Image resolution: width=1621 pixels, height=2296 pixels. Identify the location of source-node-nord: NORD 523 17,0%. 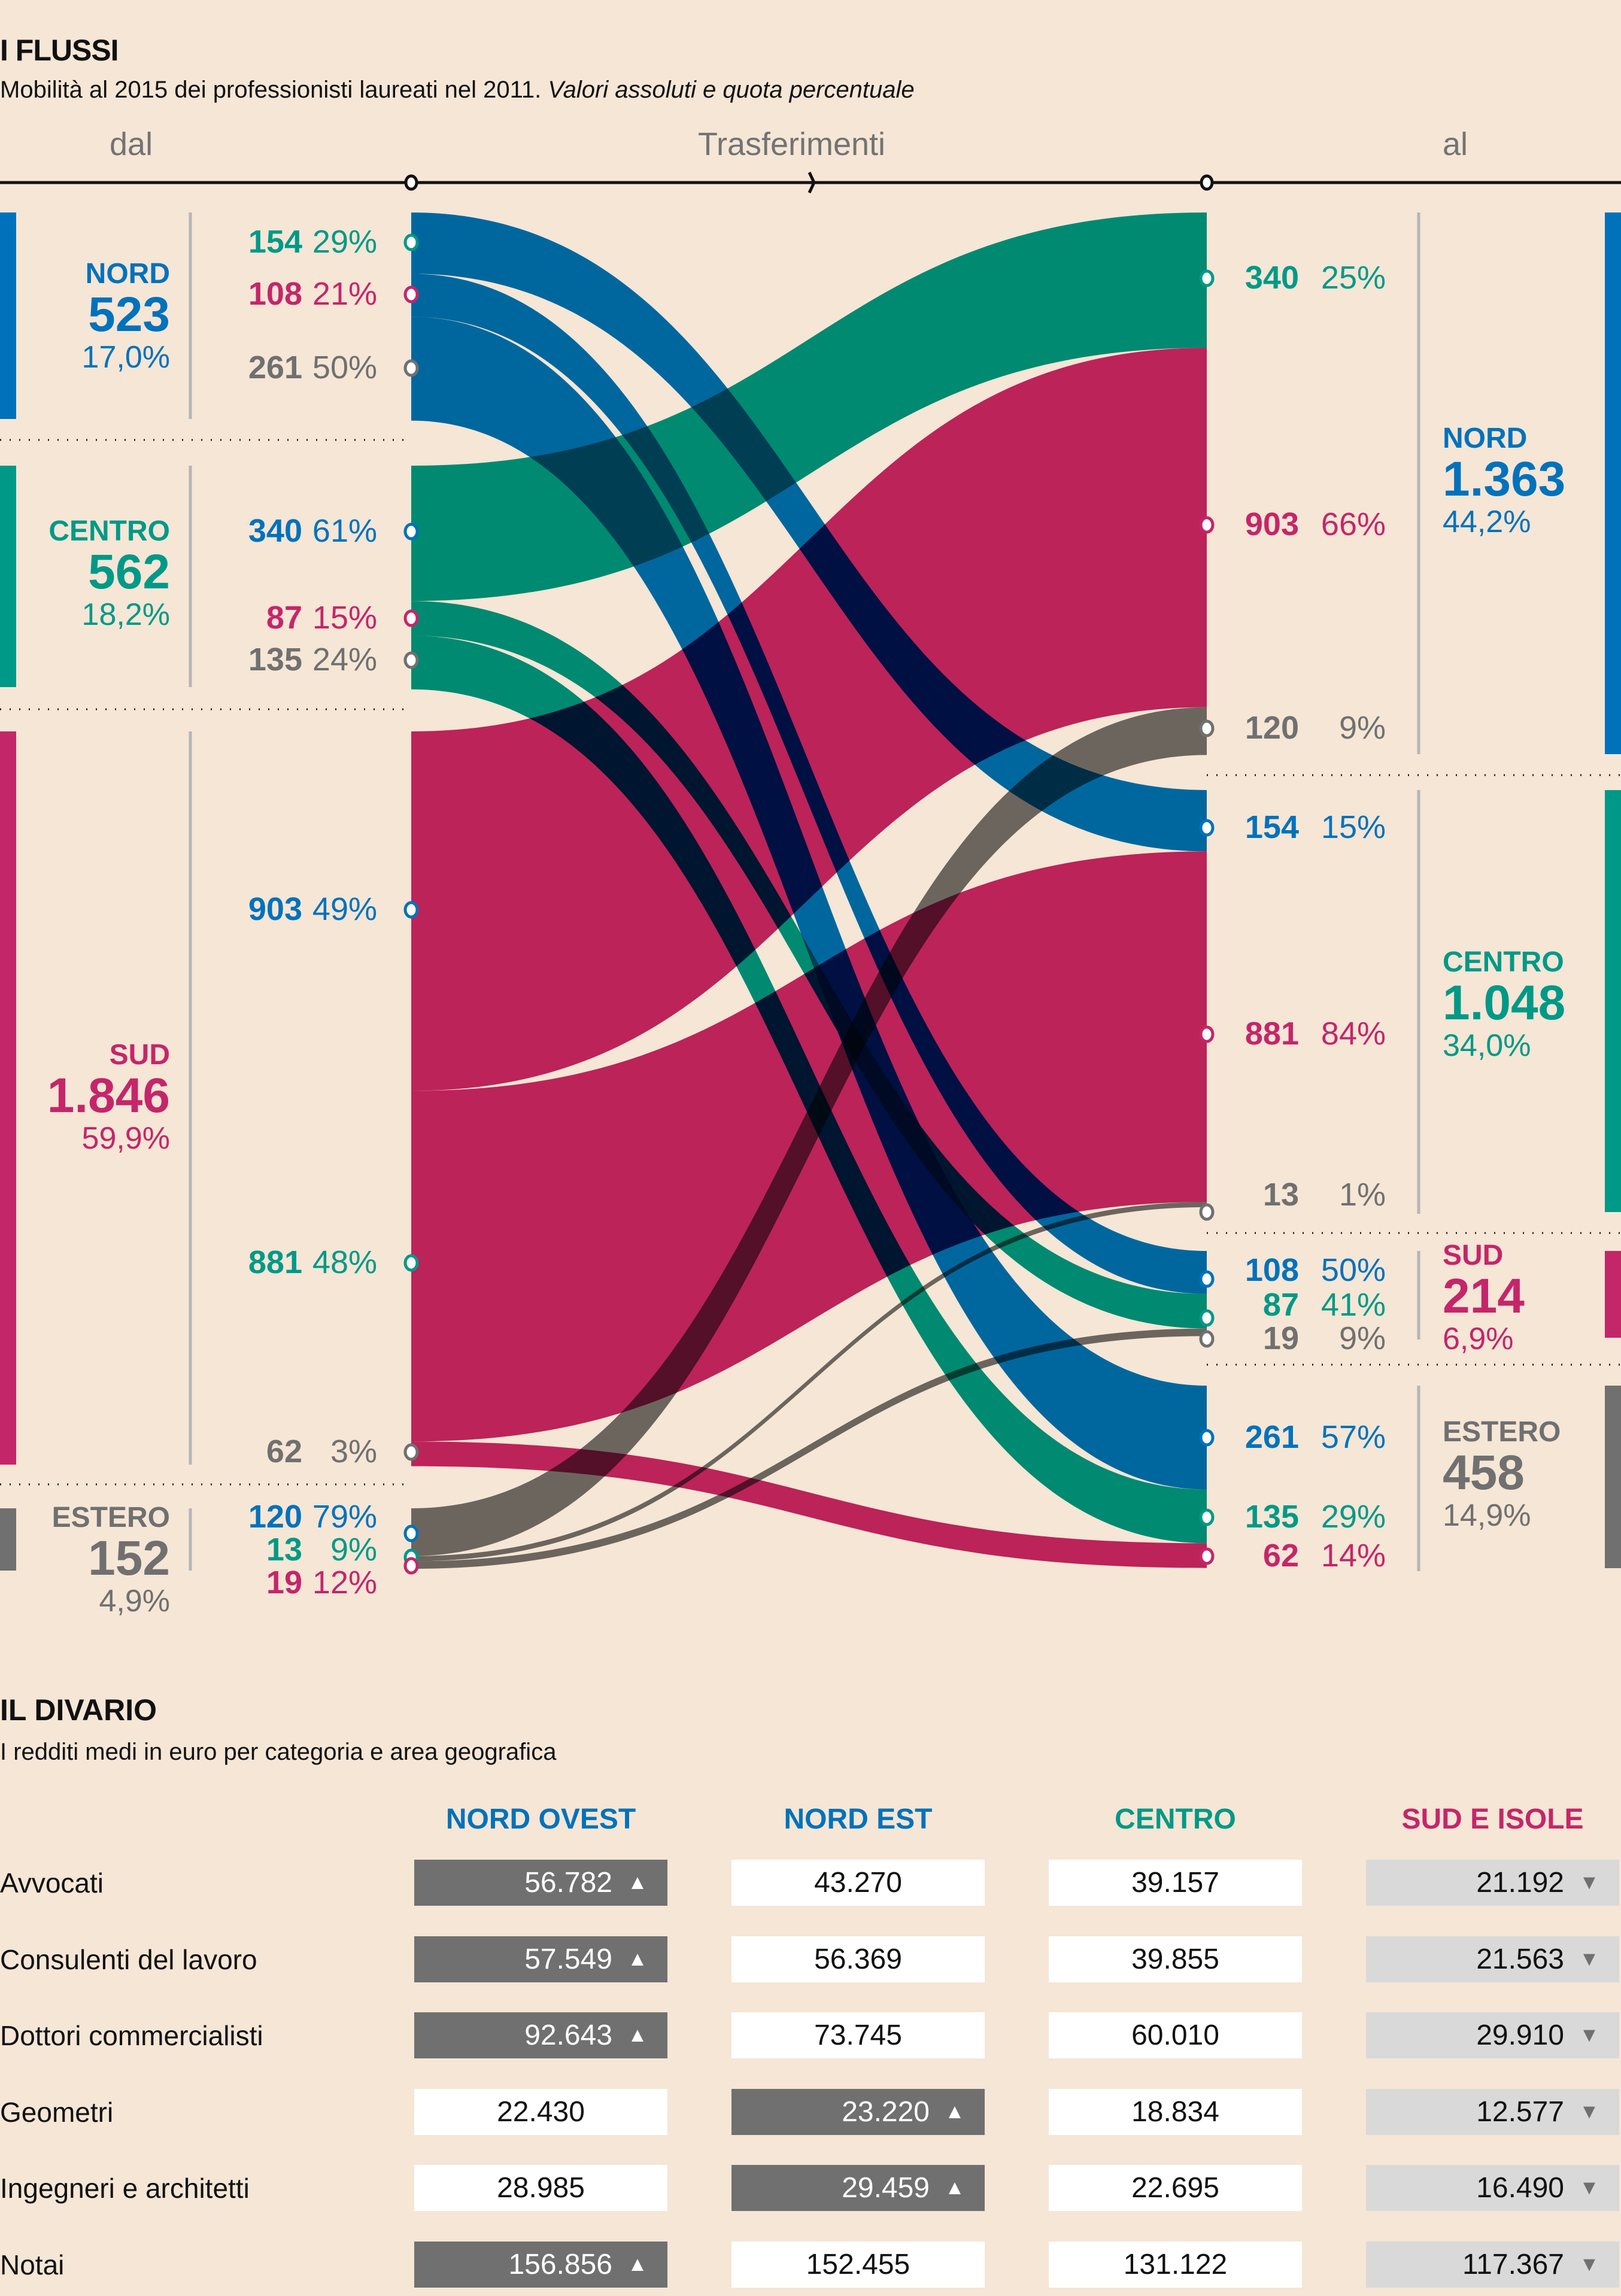
(126, 316).